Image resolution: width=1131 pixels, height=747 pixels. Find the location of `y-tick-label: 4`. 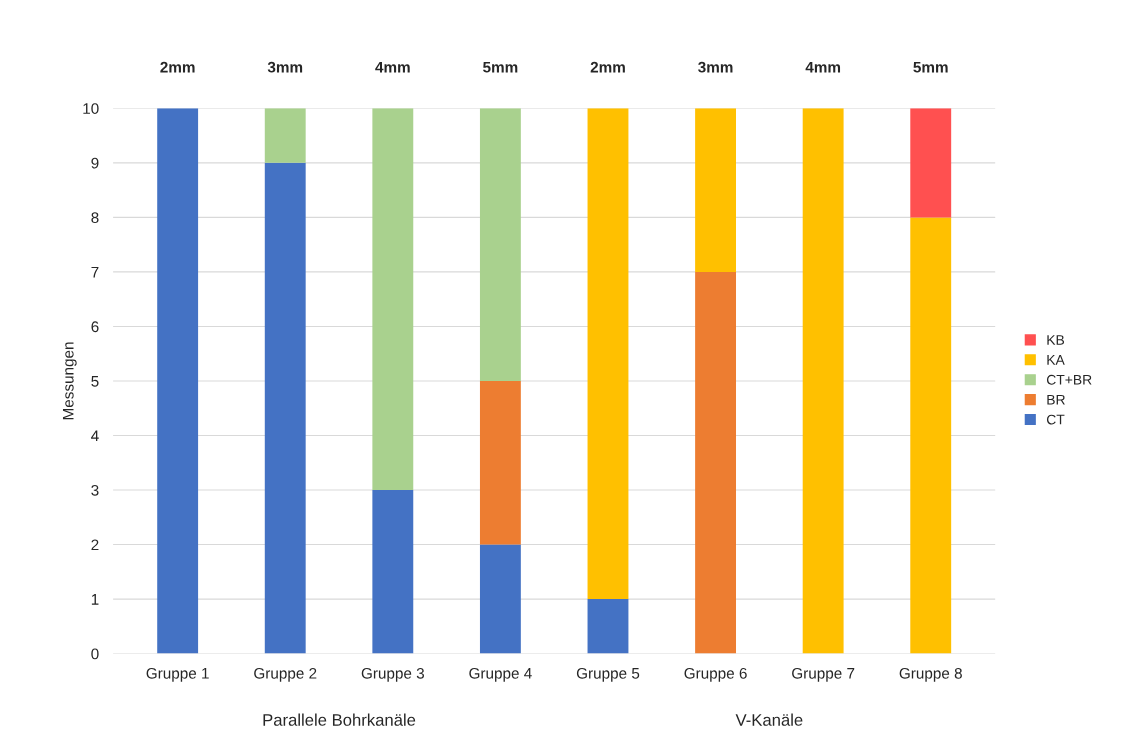

y-tick-label: 4 is located at coordinates (95, 436).